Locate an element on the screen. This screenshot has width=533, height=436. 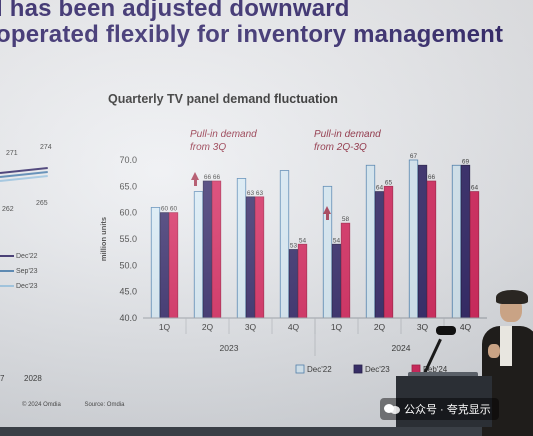
year-group-label: 2023 is located at coordinates (229, 348).